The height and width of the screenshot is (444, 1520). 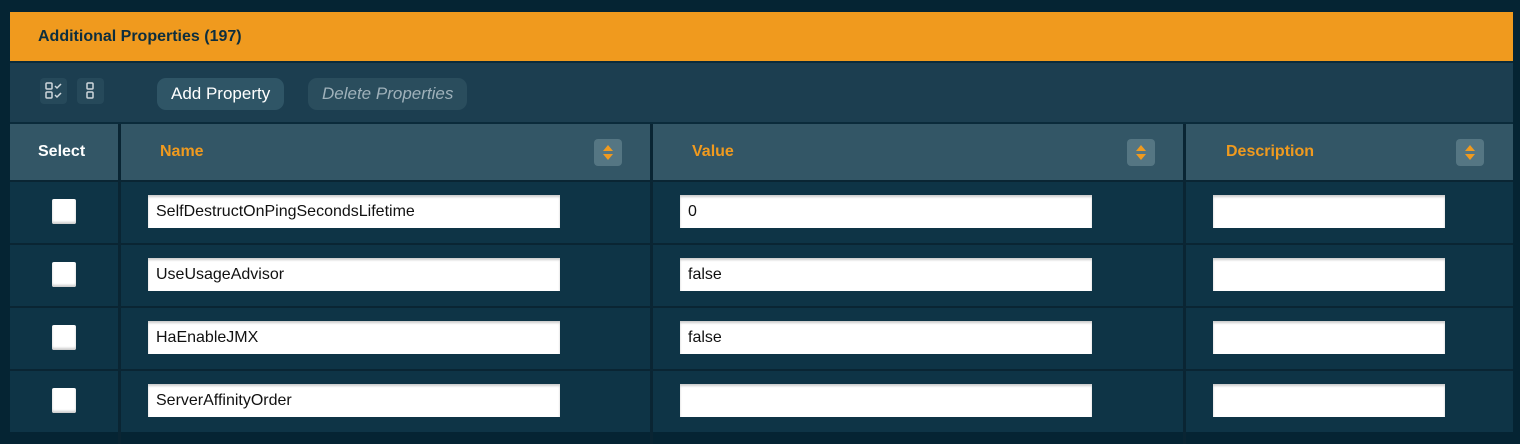 What do you see at coordinates (221, 94) in the screenshot?
I see `add-property-button: Add Property` at bounding box center [221, 94].